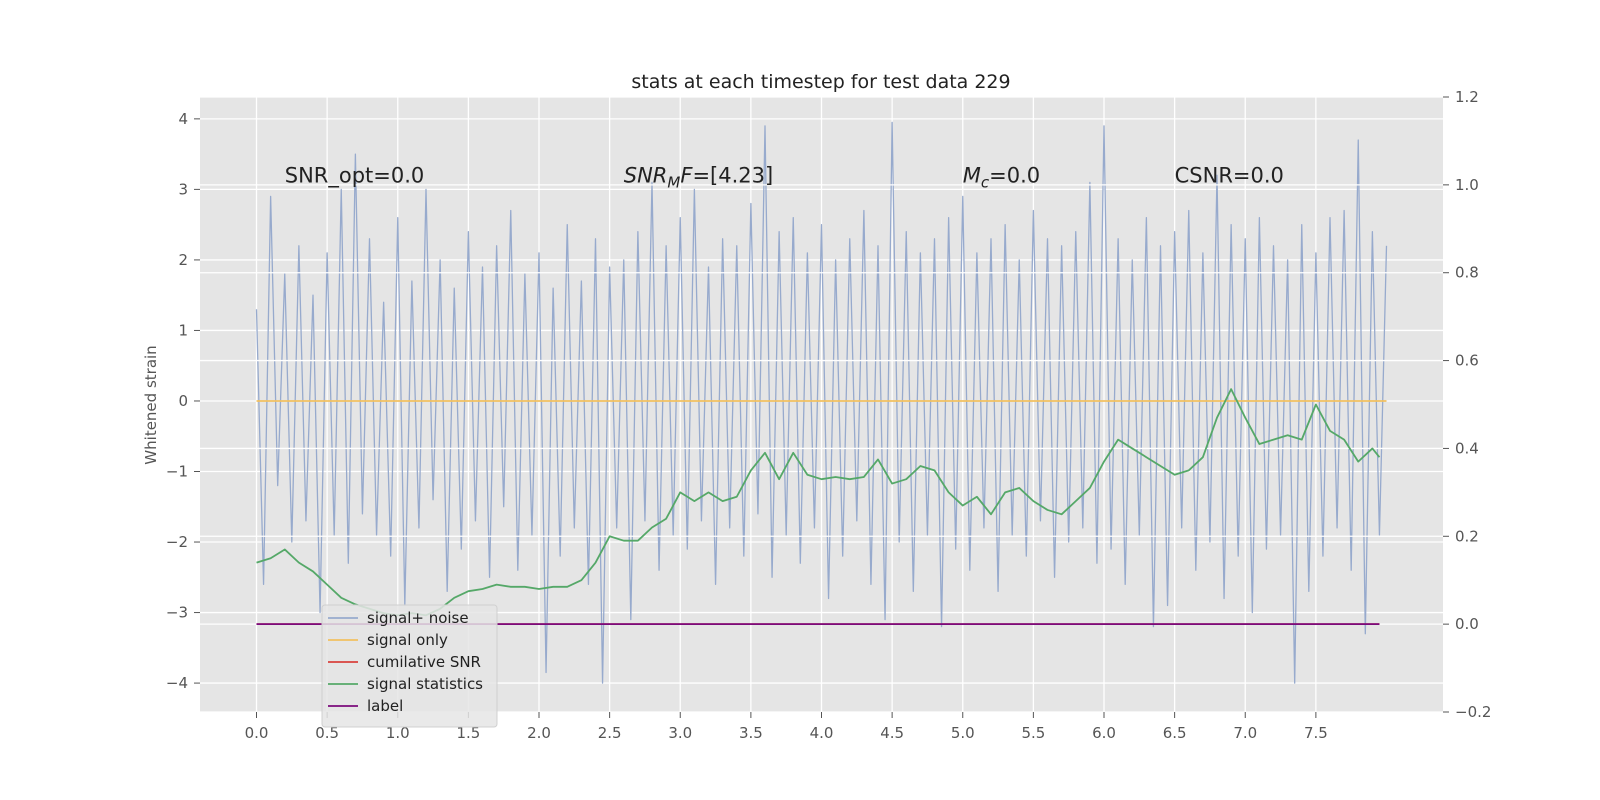 This screenshot has height=800, width=1600. Describe the element at coordinates (1467, 185) in the screenshot. I see `y2-tick-label: 1.0` at that location.